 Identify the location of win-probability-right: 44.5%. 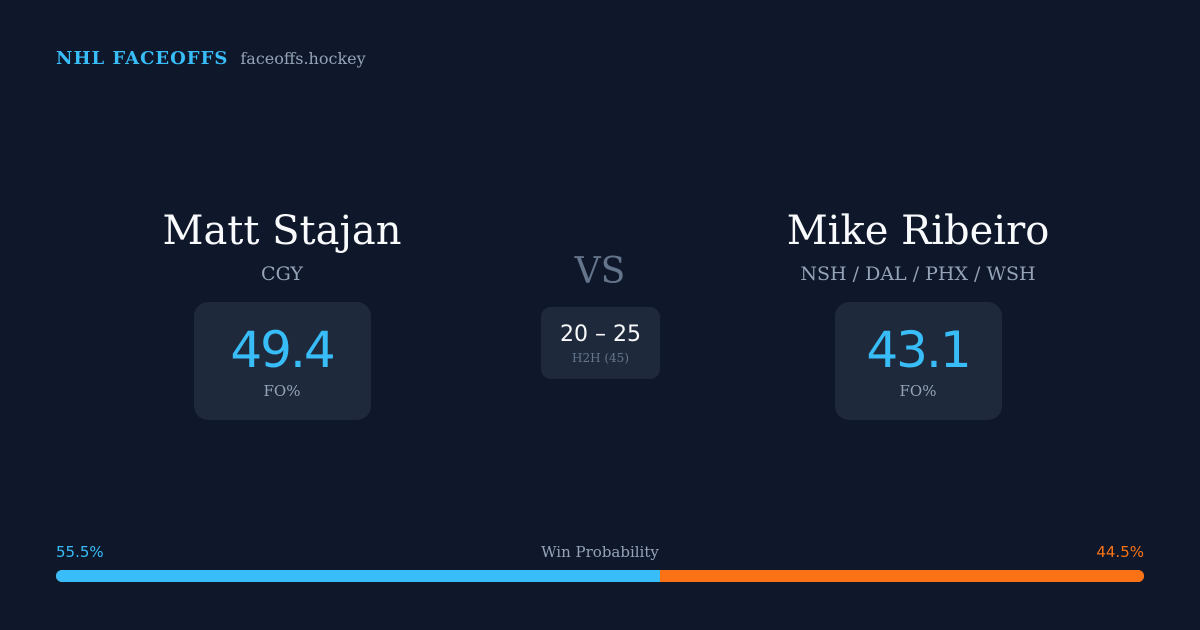
(1120, 552).